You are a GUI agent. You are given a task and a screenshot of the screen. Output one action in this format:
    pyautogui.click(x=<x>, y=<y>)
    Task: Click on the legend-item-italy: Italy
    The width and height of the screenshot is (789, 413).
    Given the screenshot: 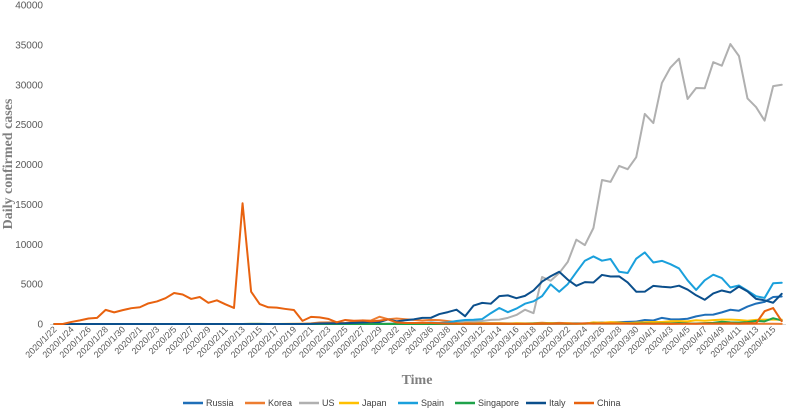 What is the action you would take?
    pyautogui.click(x=546, y=403)
    